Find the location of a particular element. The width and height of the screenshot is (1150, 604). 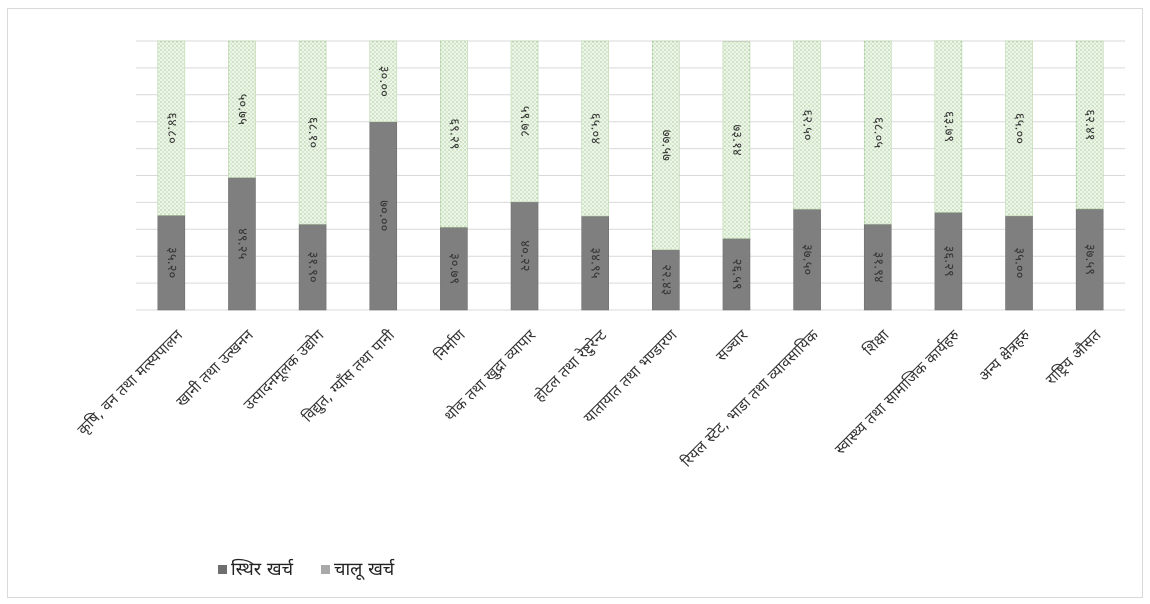

legend-item-current: चालू खर्च is located at coordinates (357, 569).